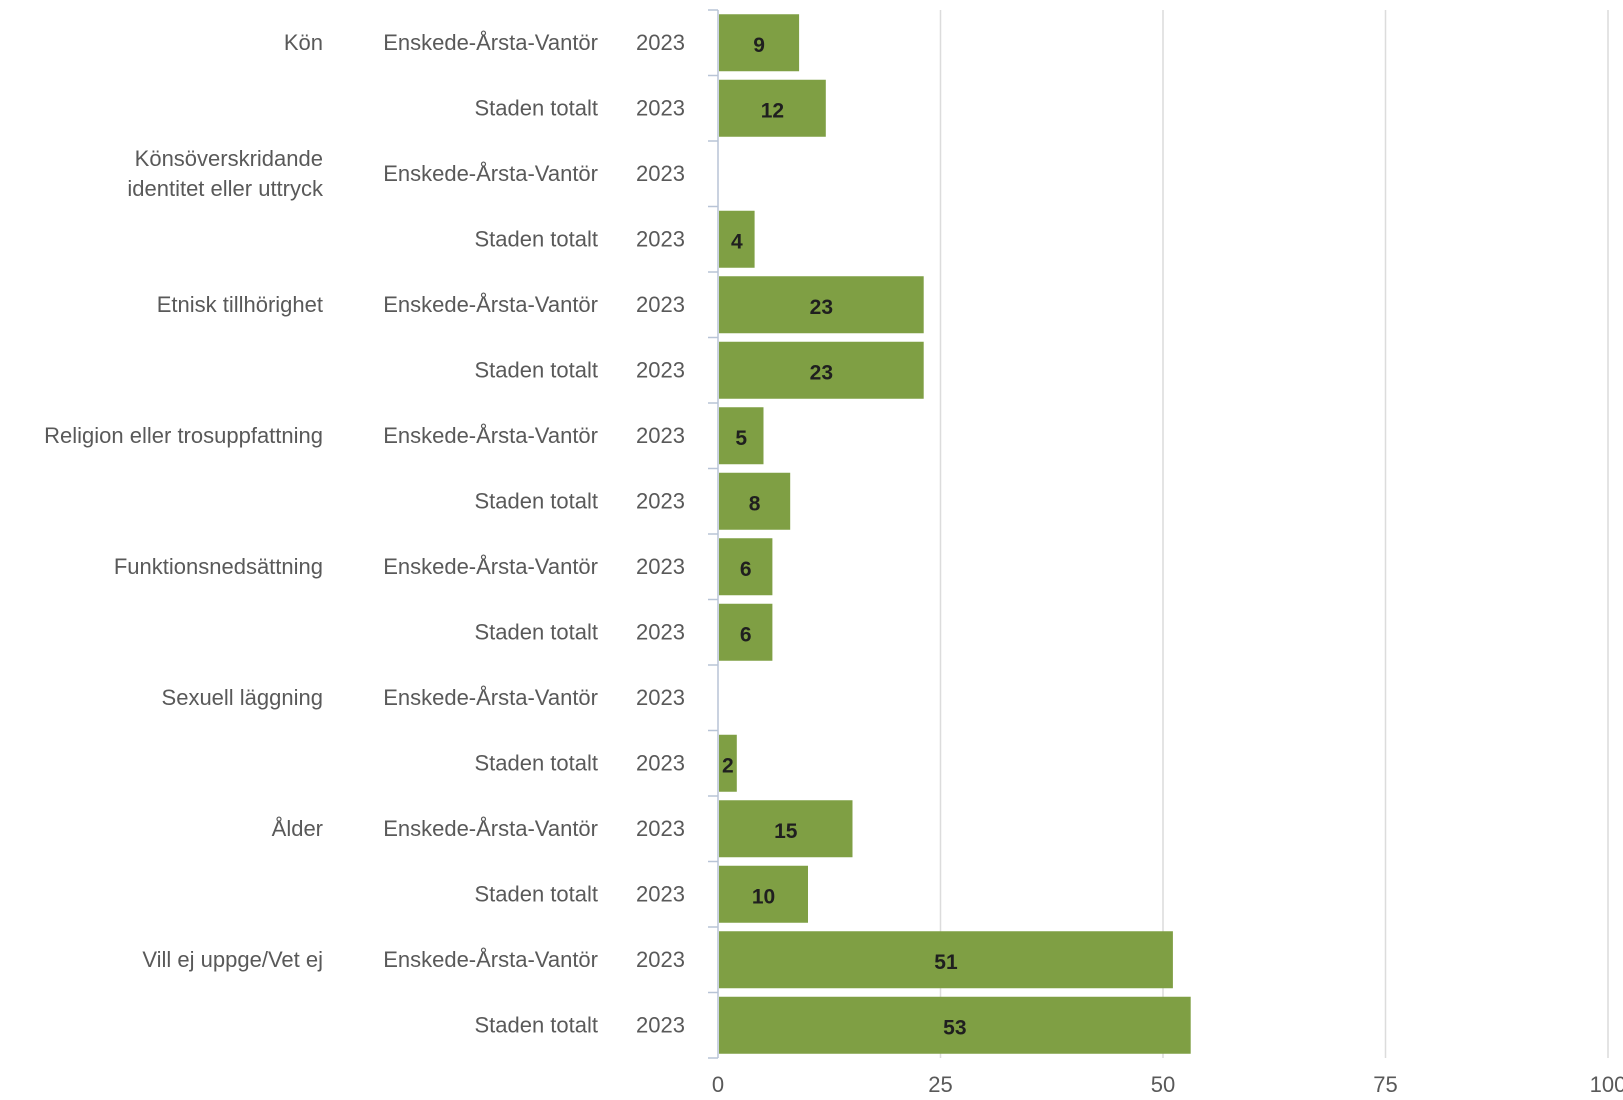 The width and height of the screenshot is (1623, 1100). I want to click on group-label: Ålder, so click(297, 828).